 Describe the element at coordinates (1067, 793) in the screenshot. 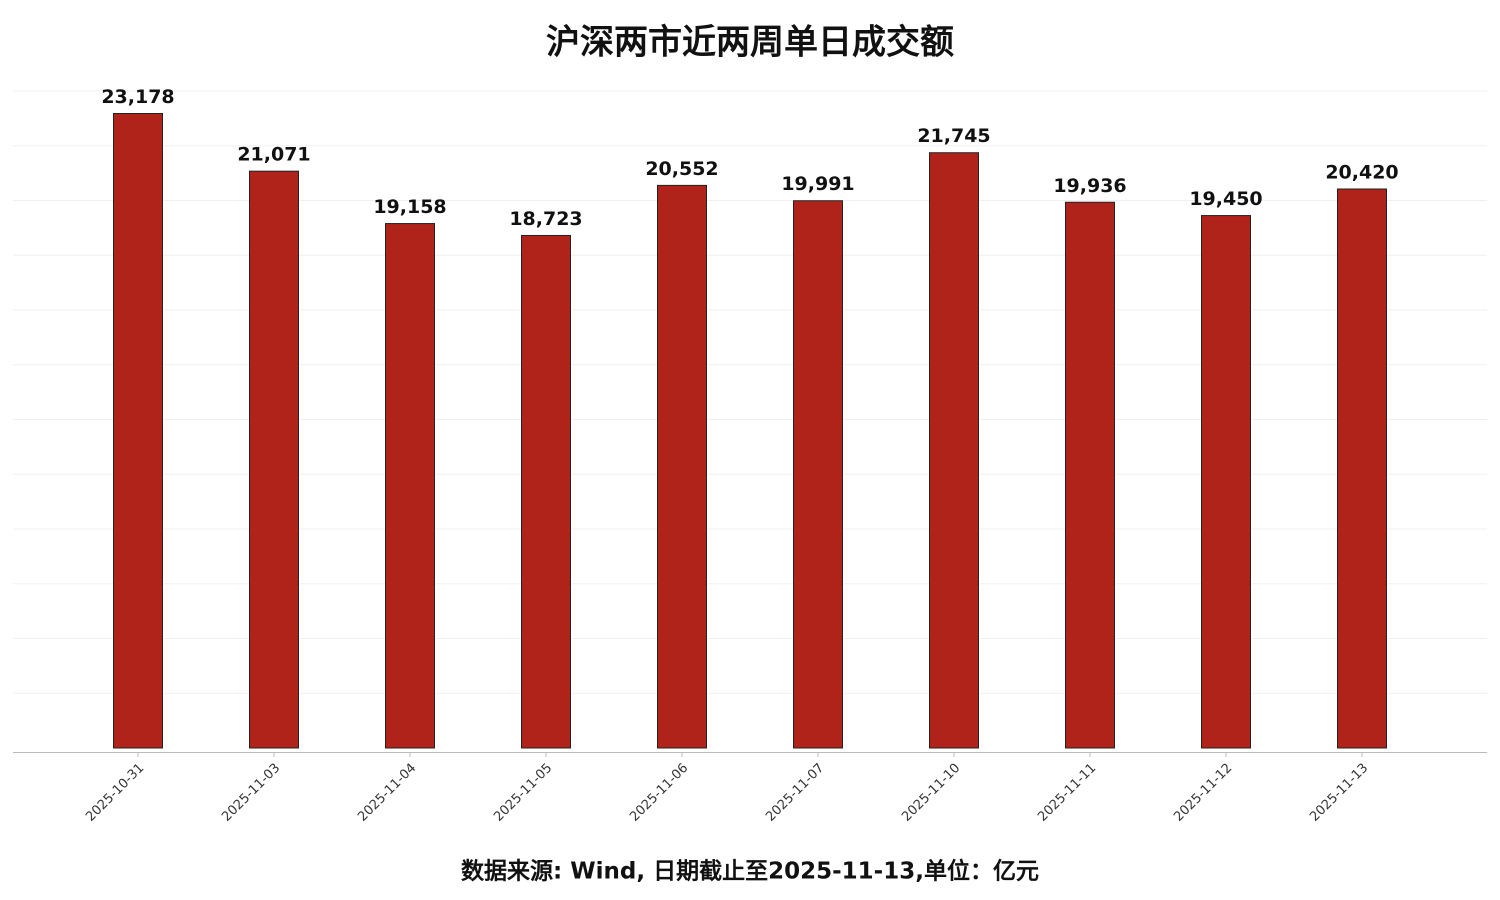

I see `x-tick-label: 2025-11-11` at that location.